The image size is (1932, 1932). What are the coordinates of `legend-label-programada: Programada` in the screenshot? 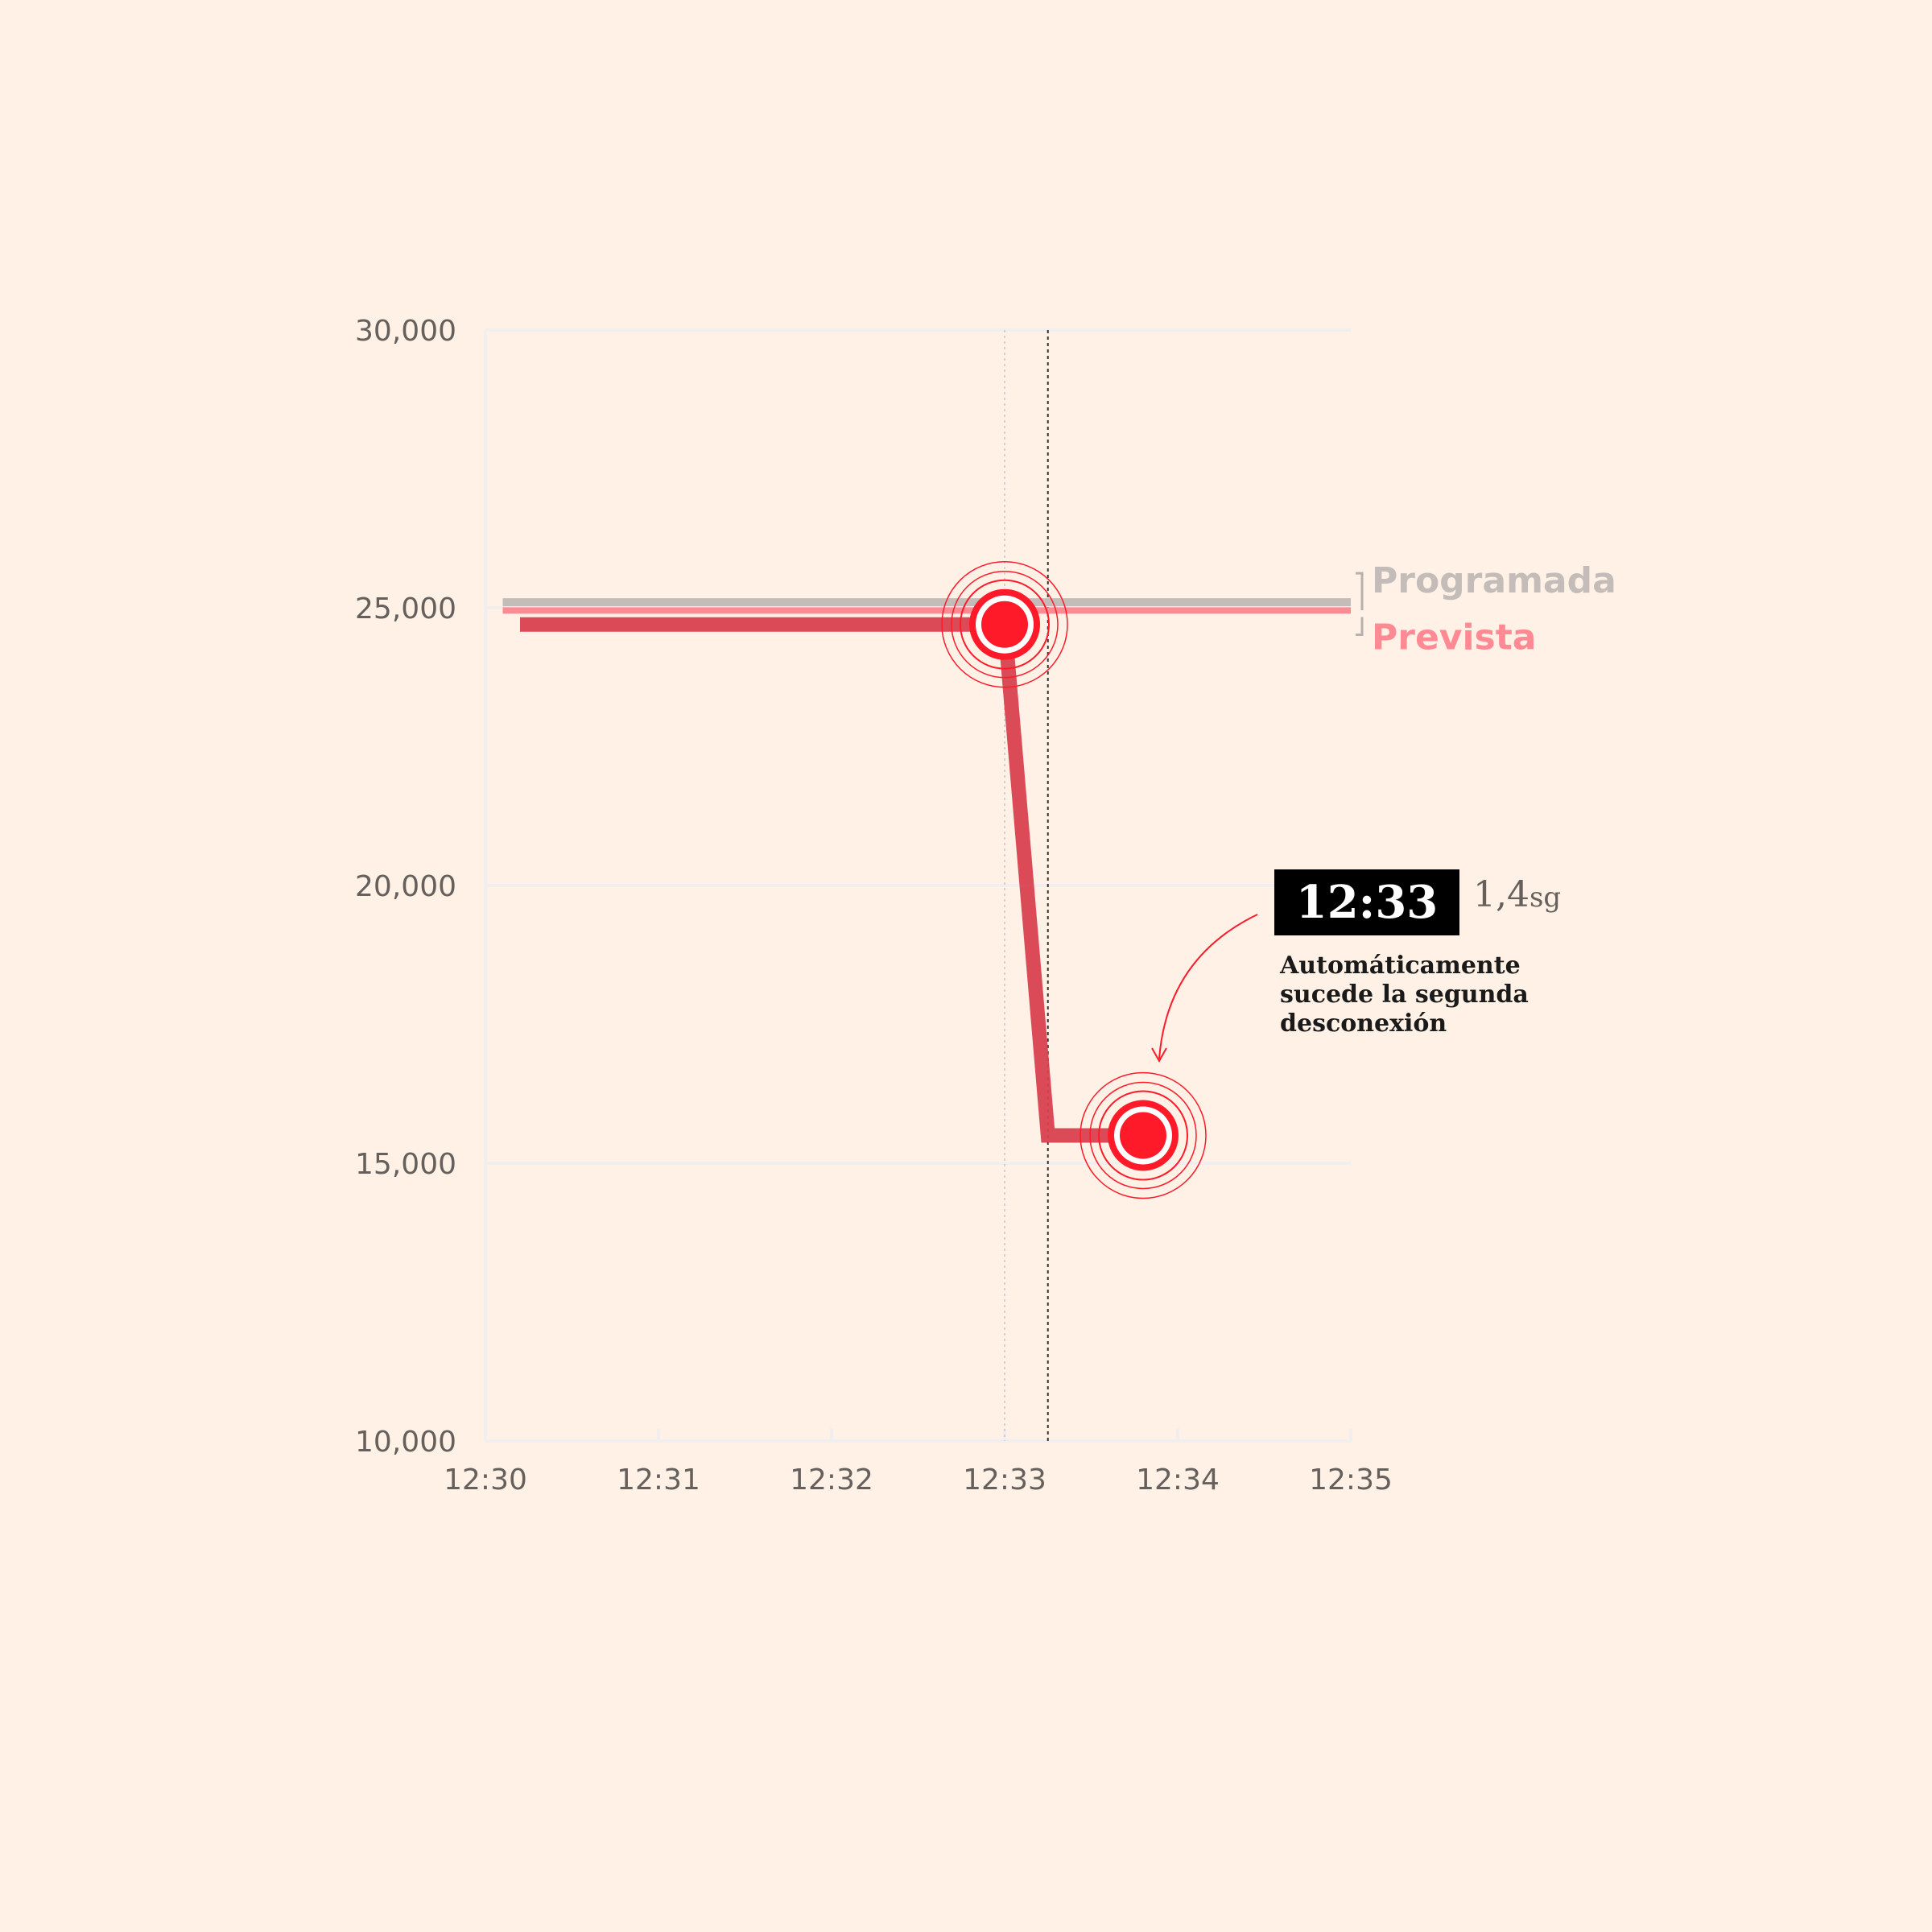 It's located at (1494, 580).